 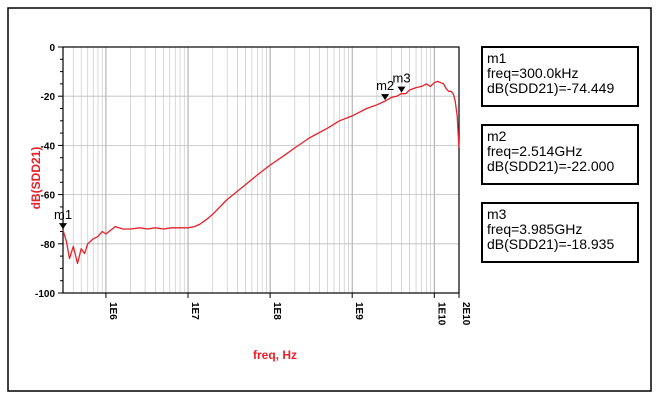 What do you see at coordinates (48, 146) in the screenshot?
I see `y-tick-label: -40` at bounding box center [48, 146].